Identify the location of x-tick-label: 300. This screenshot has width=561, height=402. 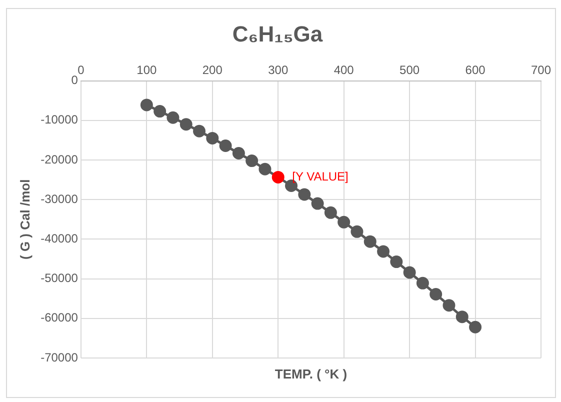
(278, 69).